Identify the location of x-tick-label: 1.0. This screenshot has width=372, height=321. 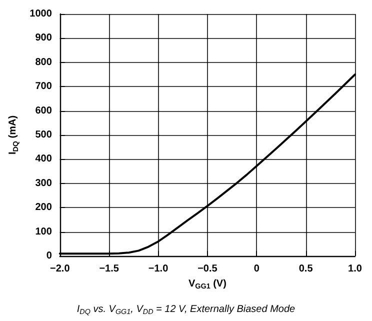
(355, 269).